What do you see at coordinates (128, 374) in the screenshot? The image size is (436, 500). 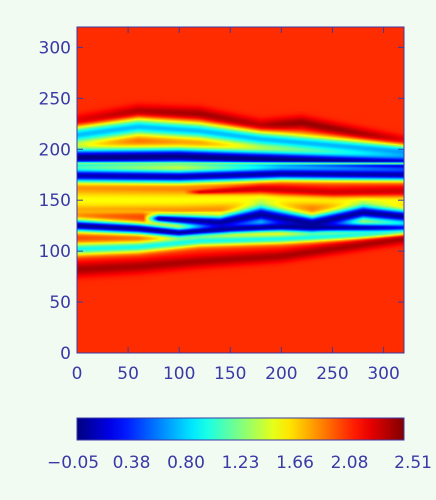 I see `x-tick-label: 50` at bounding box center [128, 374].